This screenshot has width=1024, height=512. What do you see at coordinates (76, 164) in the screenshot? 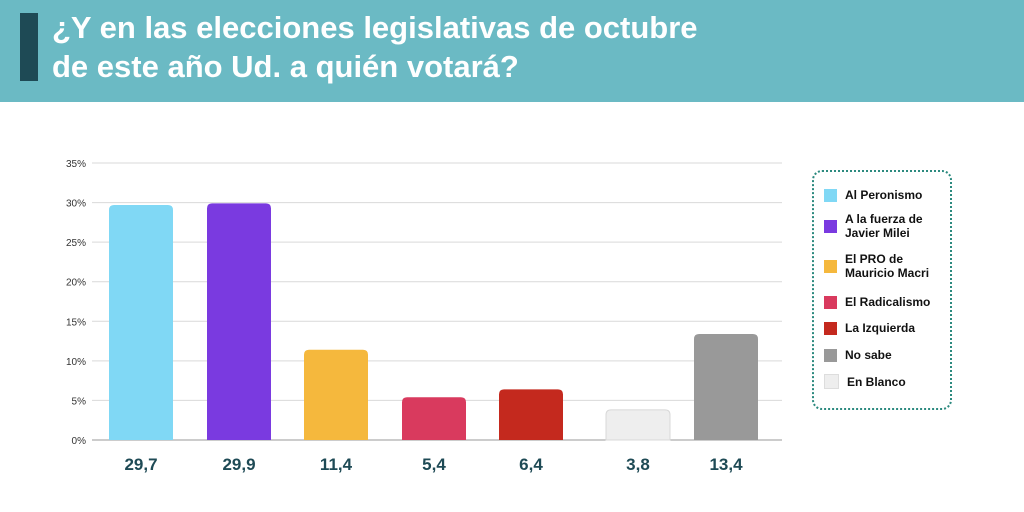
I see `y-tick-label: 35%` at bounding box center [76, 164].